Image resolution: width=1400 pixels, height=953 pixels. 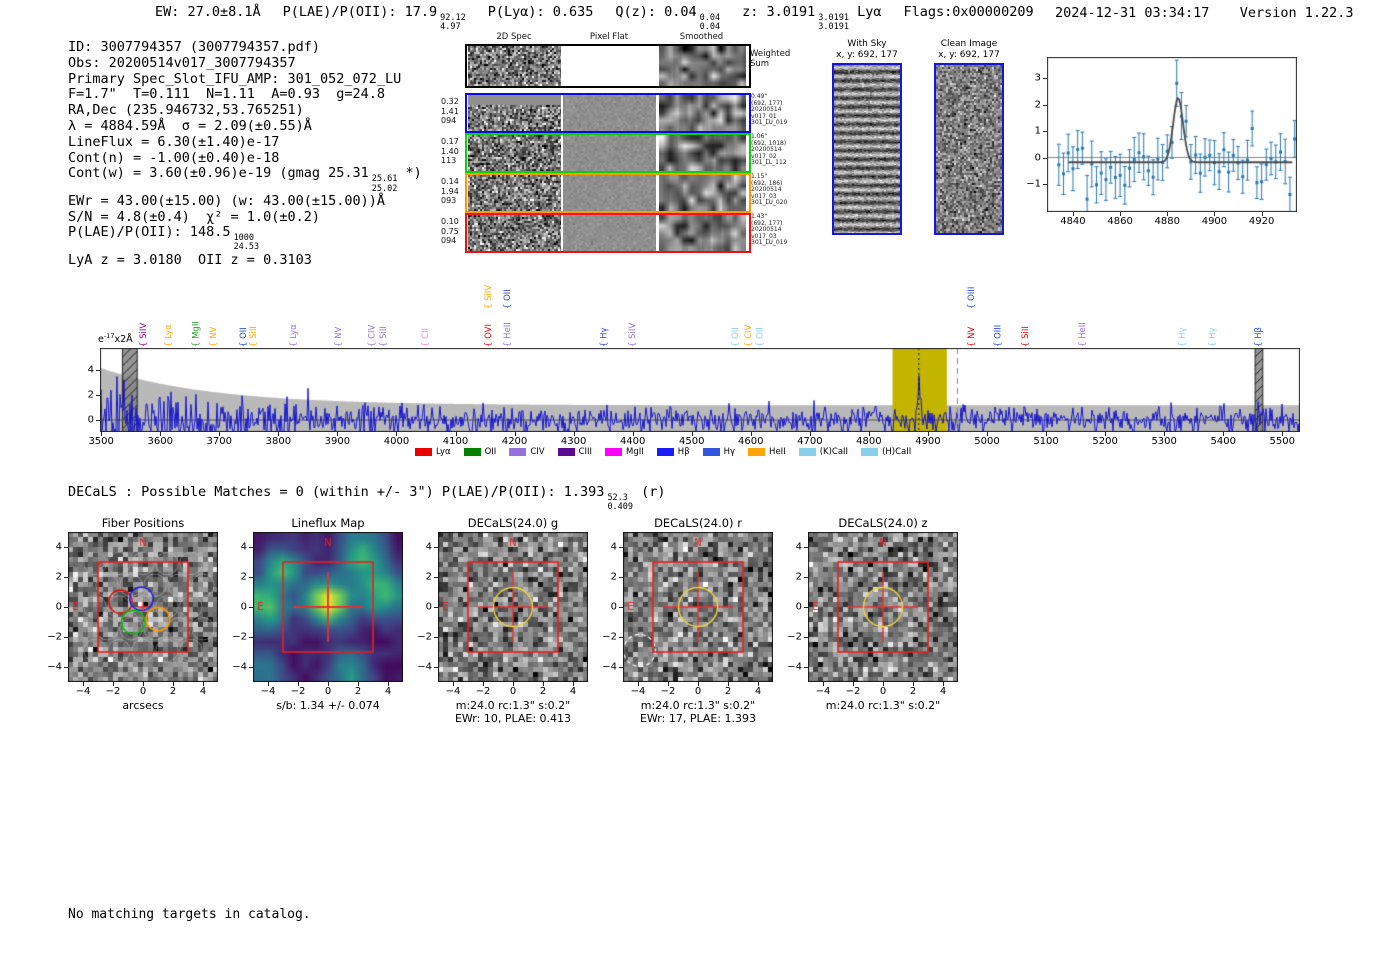 I want to click on spectrum-legend: Lyα OII CIV CIII MgII Hβ Hγ HeII (K)CaII (H)CaII, so click(x=663, y=452).